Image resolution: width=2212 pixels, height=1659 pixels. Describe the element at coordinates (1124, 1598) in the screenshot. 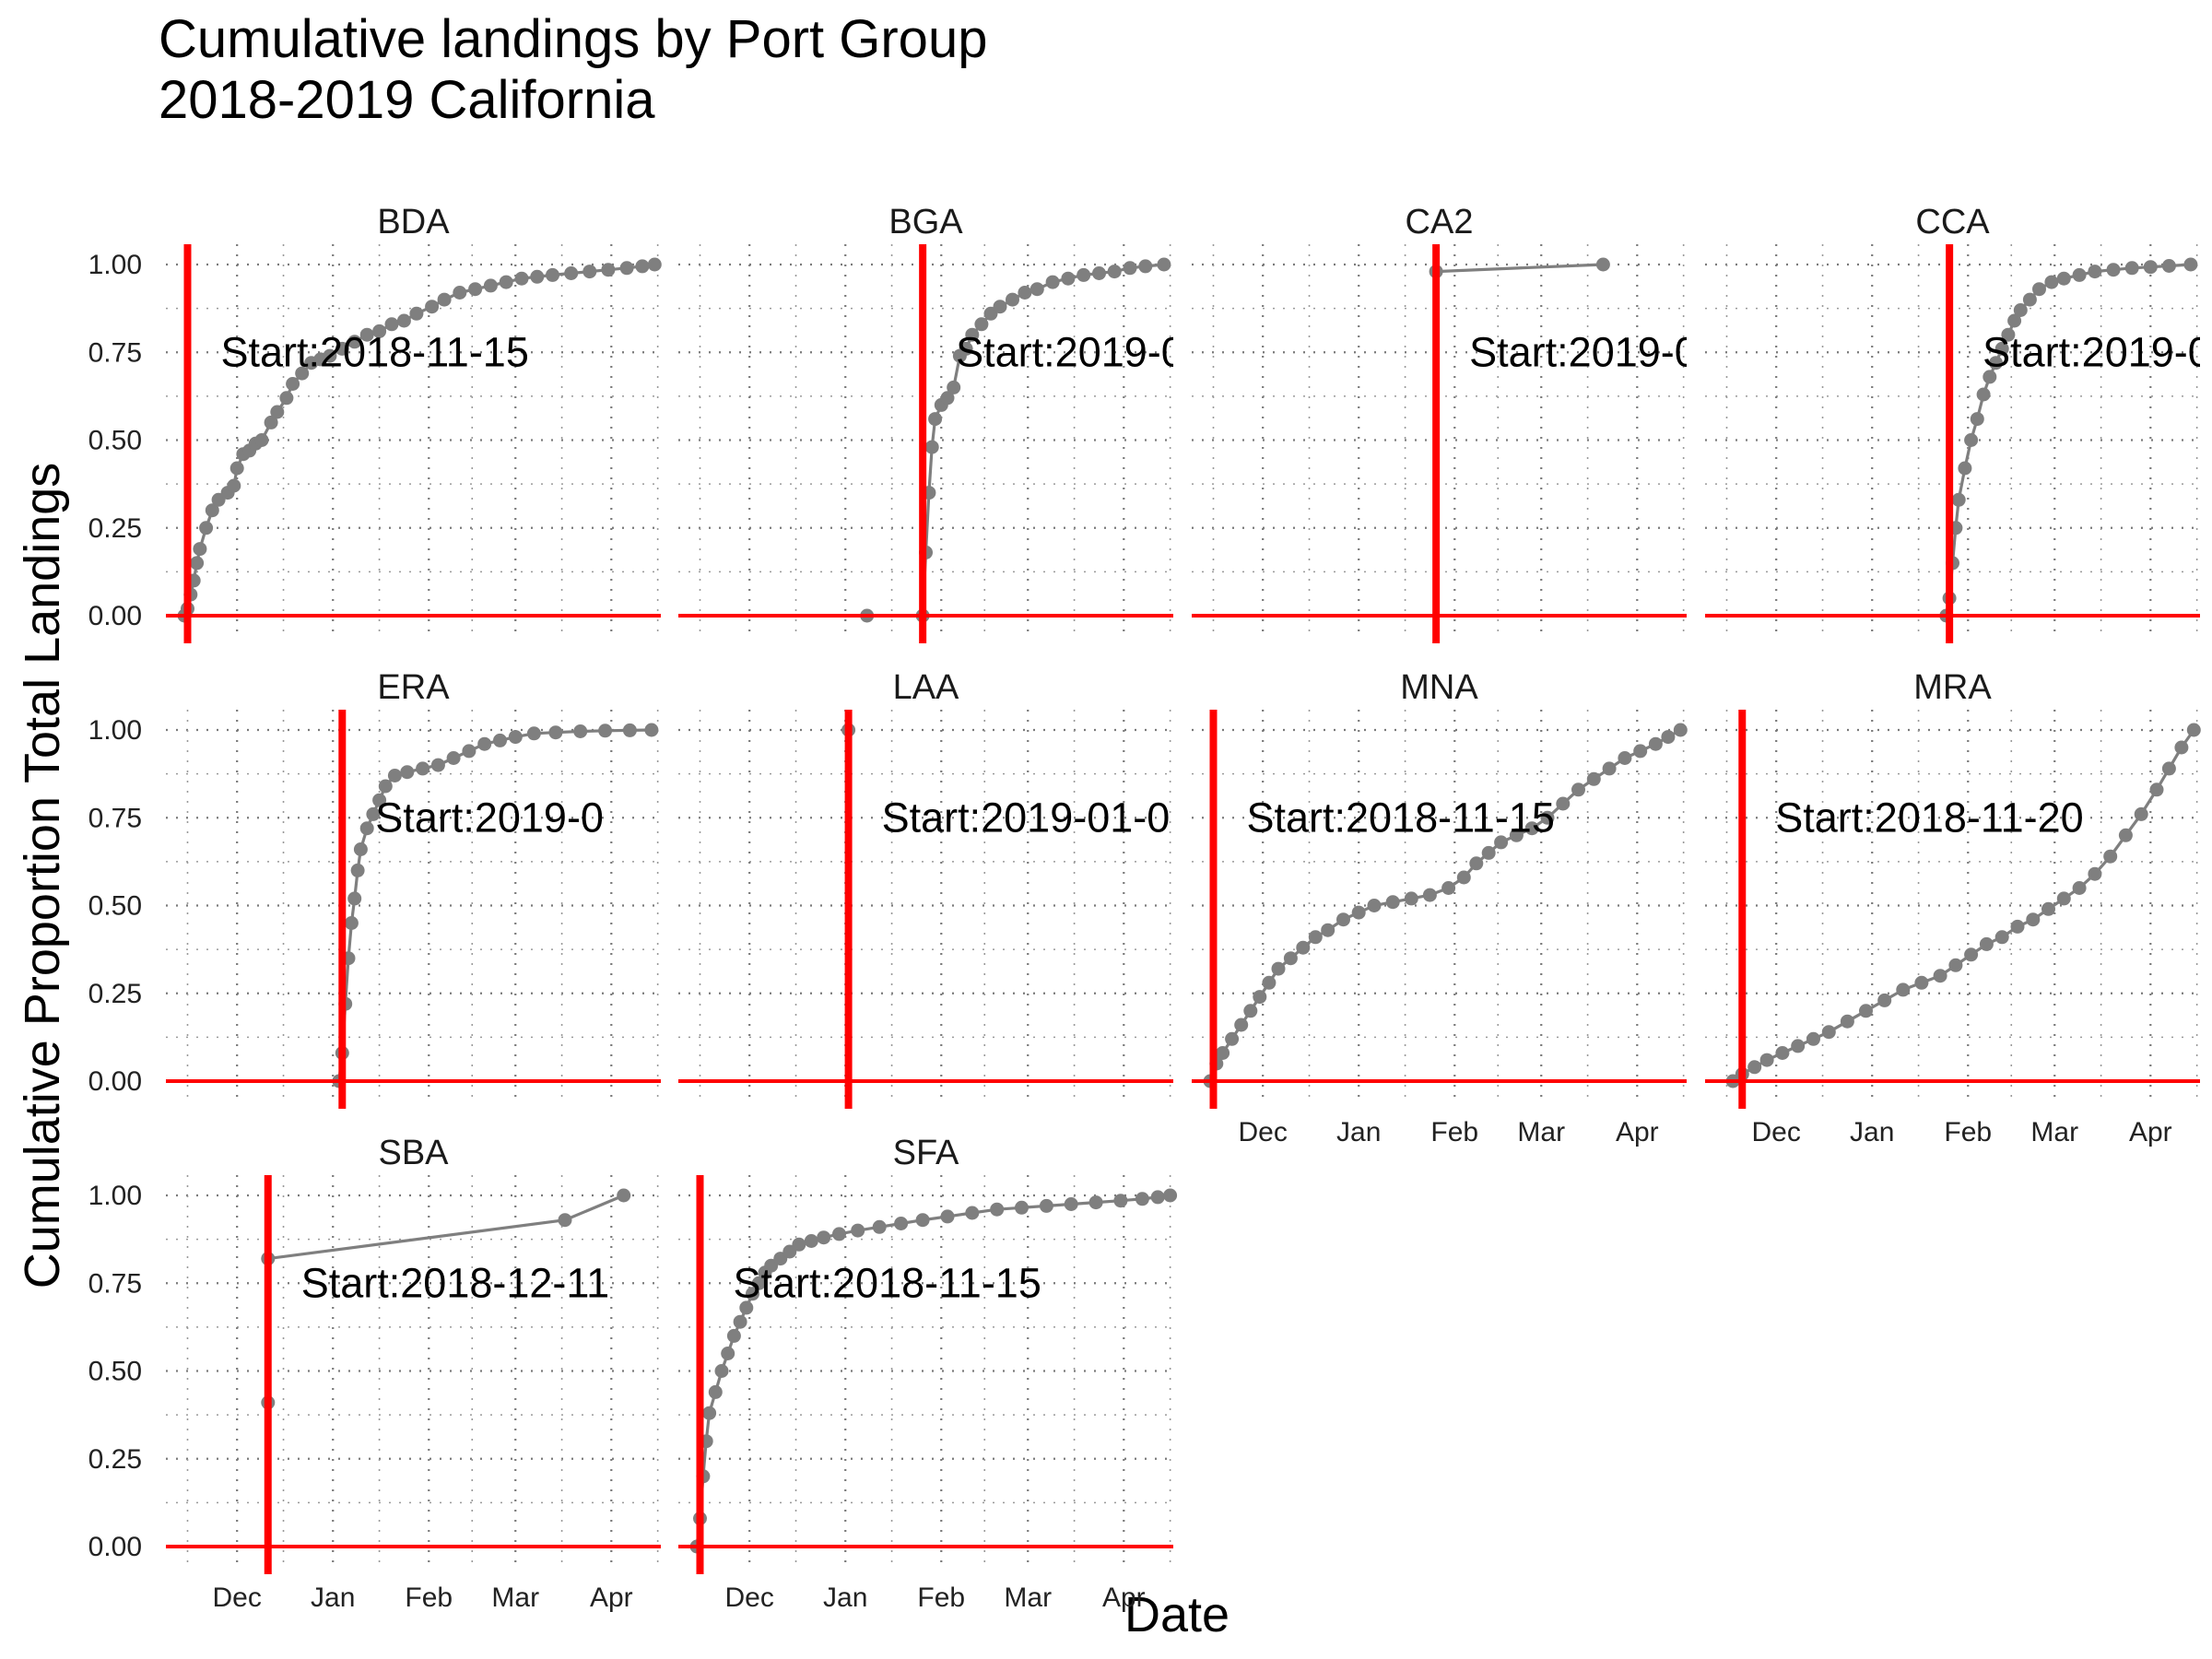

I see `x-tick-label: Apr` at that location.